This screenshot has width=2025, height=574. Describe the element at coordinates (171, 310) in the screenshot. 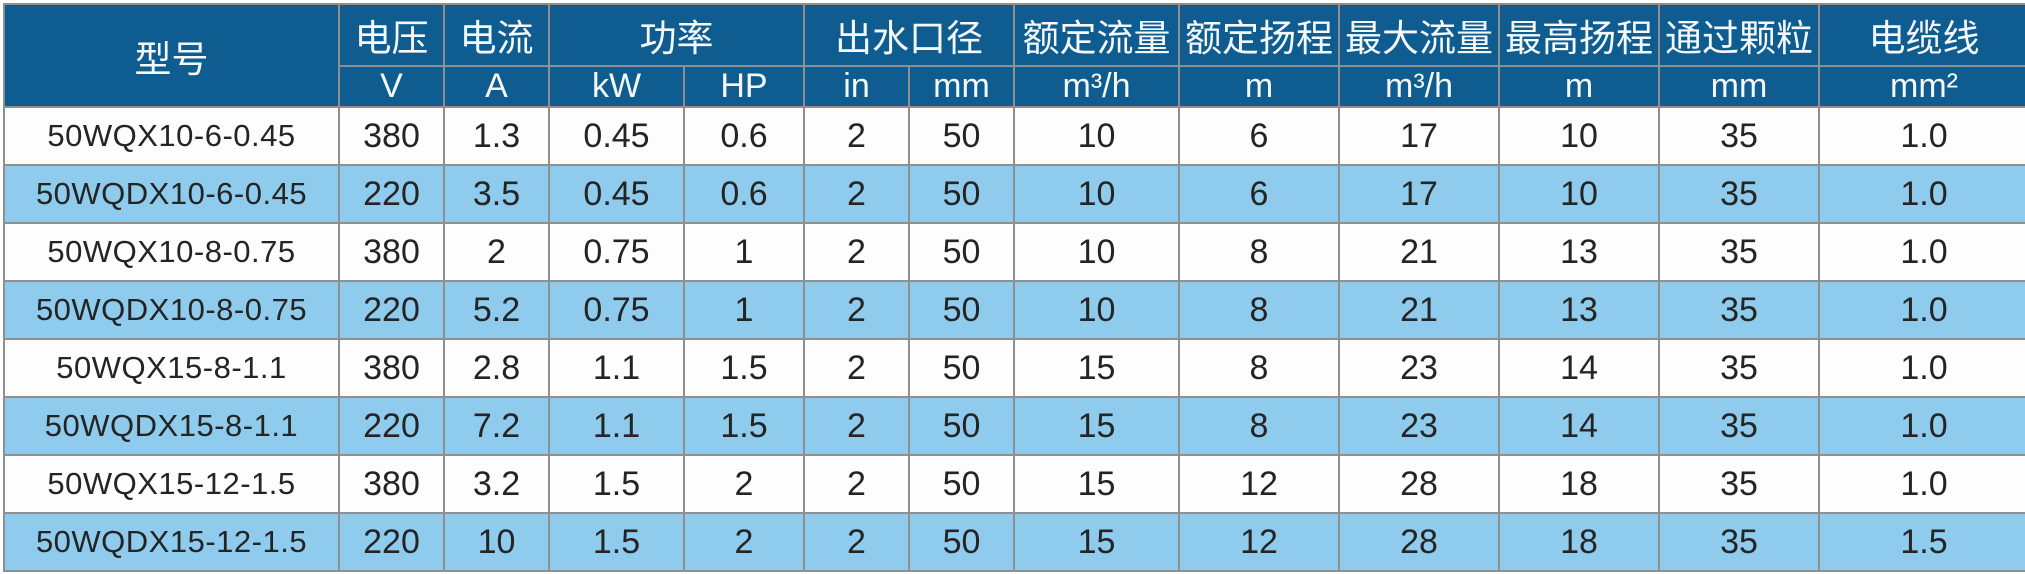

I see `model-cell: 50WQDX10-8-0.75` at that location.